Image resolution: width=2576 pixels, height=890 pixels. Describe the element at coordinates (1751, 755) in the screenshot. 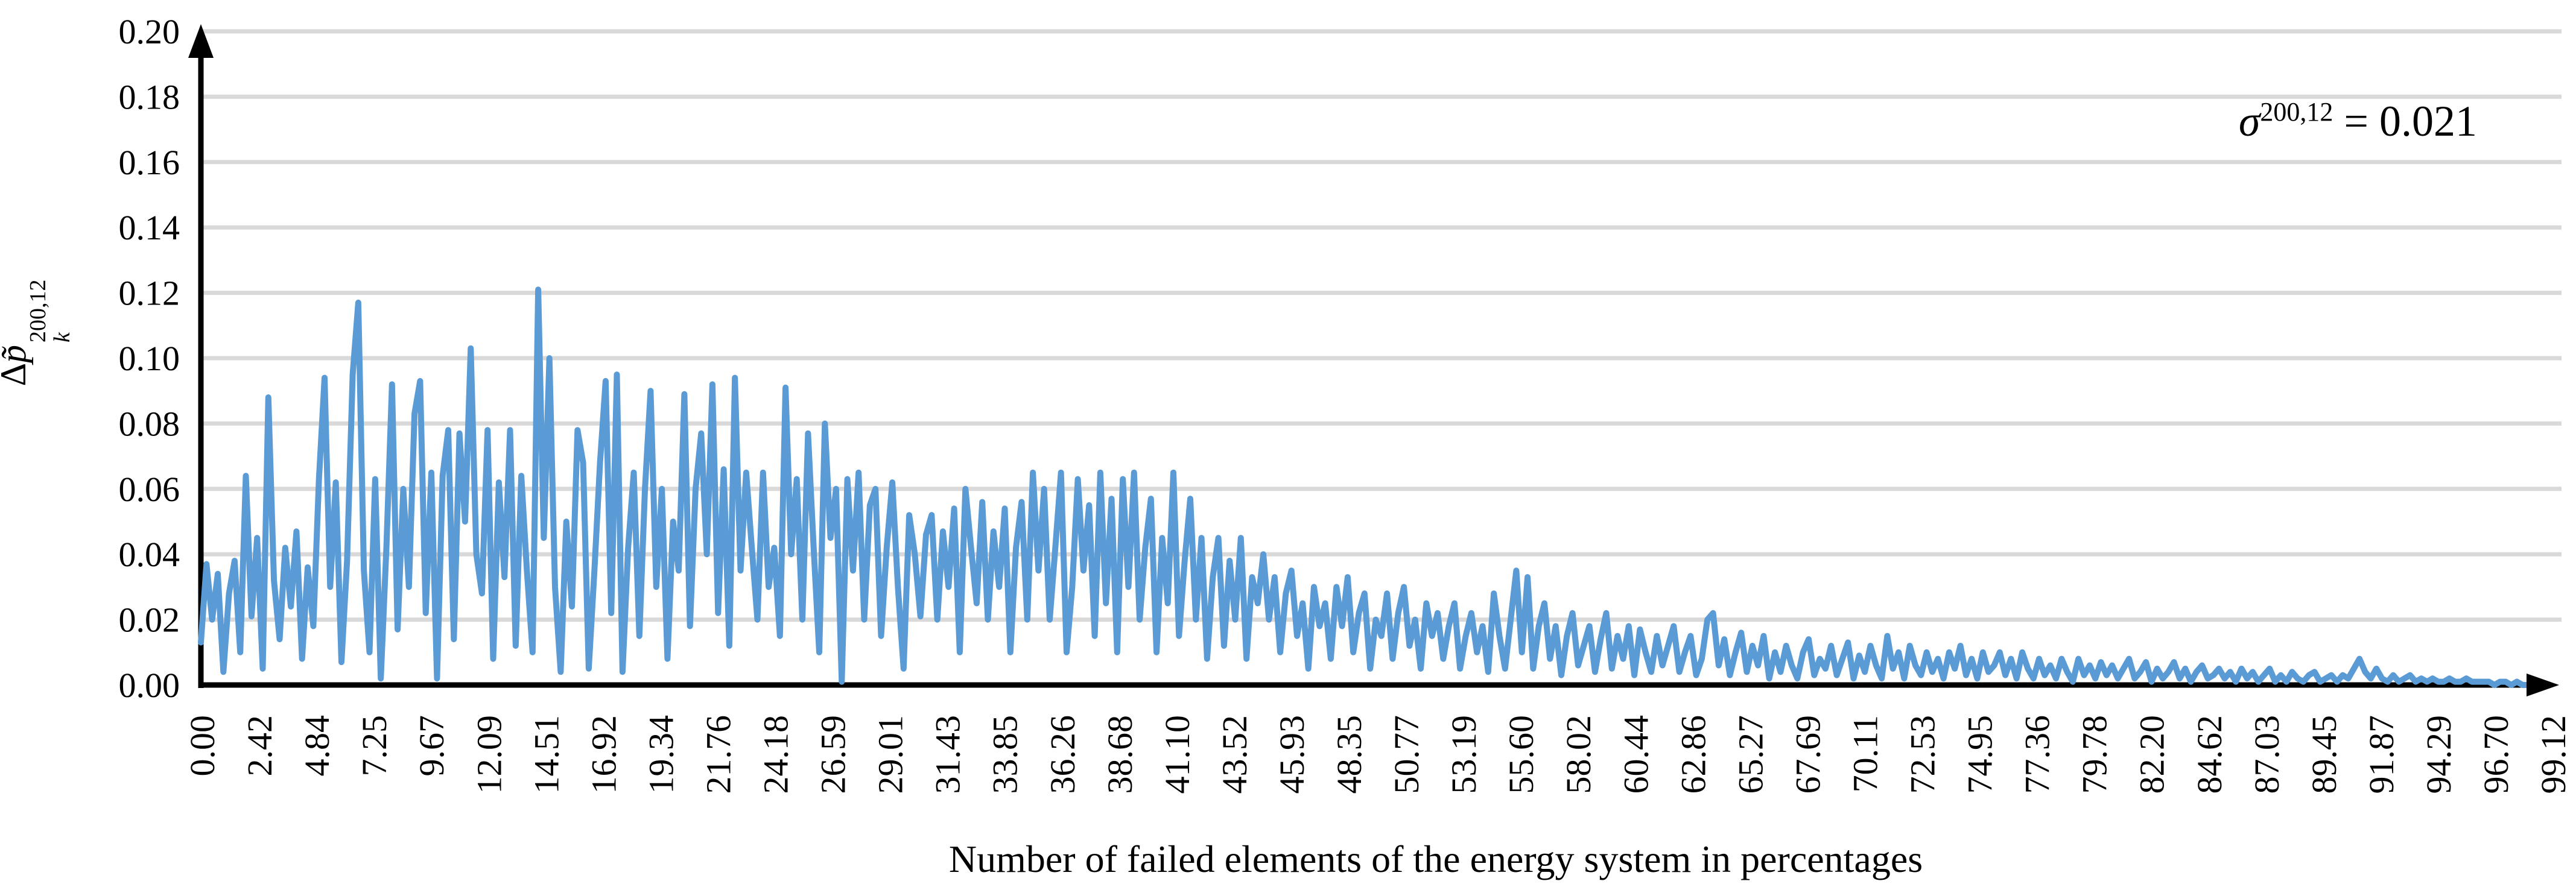

I see `x-tick-label: 65.27` at that location.